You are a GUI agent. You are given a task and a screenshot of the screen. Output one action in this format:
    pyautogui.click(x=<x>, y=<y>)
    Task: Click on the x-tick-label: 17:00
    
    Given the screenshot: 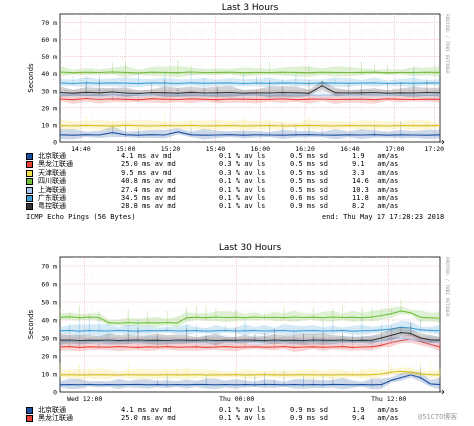 What is the action you would take?
    pyautogui.click(x=395, y=149)
    